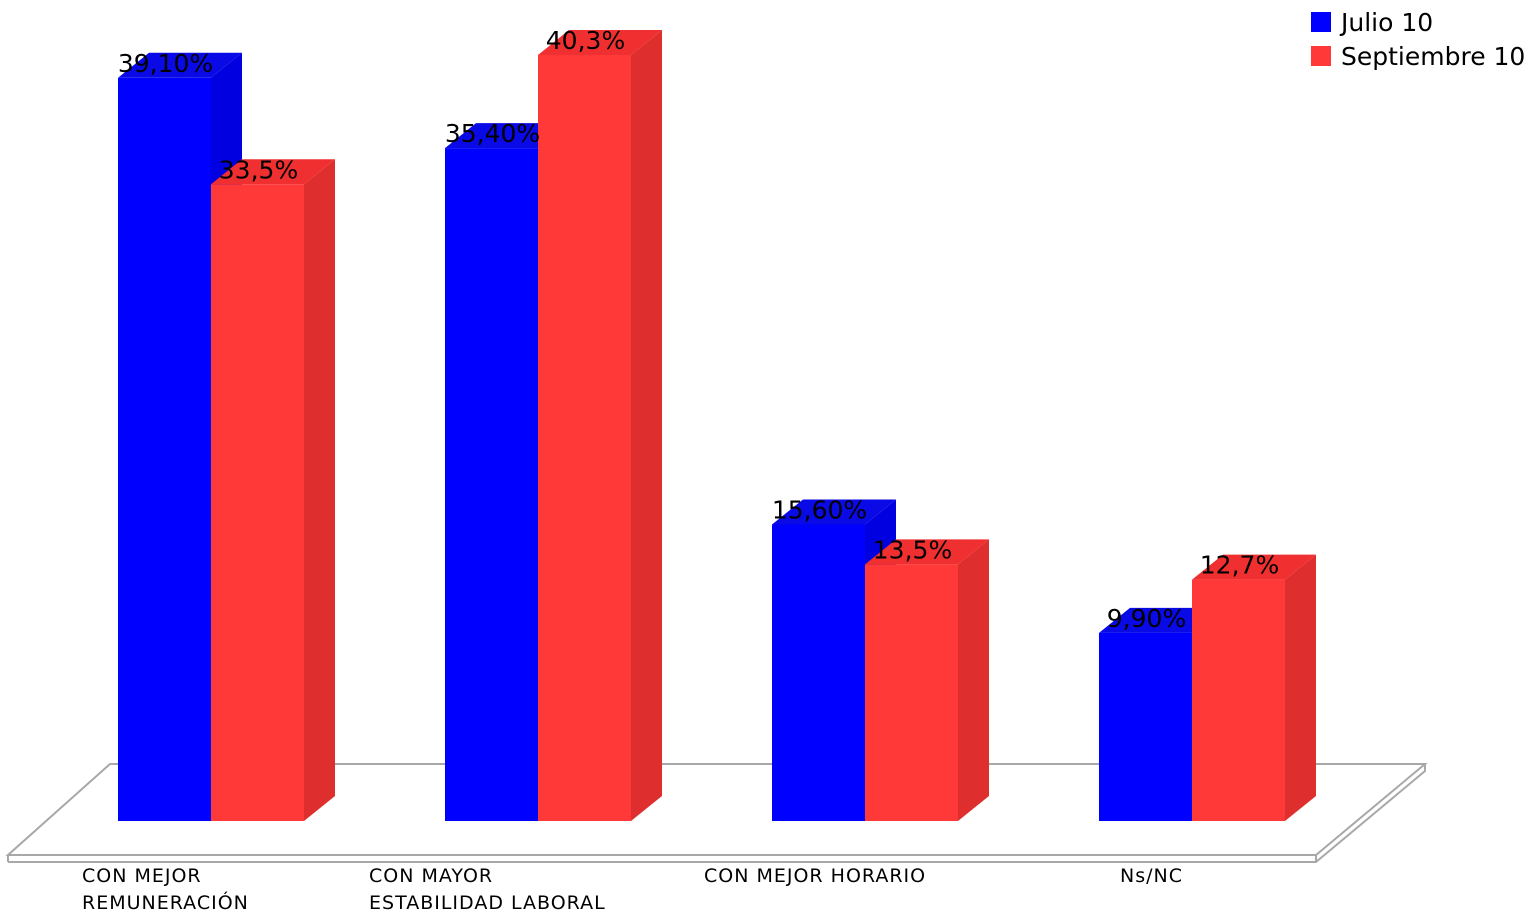 This screenshot has height=918, width=1538. What do you see at coordinates (142, 876) in the screenshot?
I see `category-label: CON MEJOR` at bounding box center [142, 876].